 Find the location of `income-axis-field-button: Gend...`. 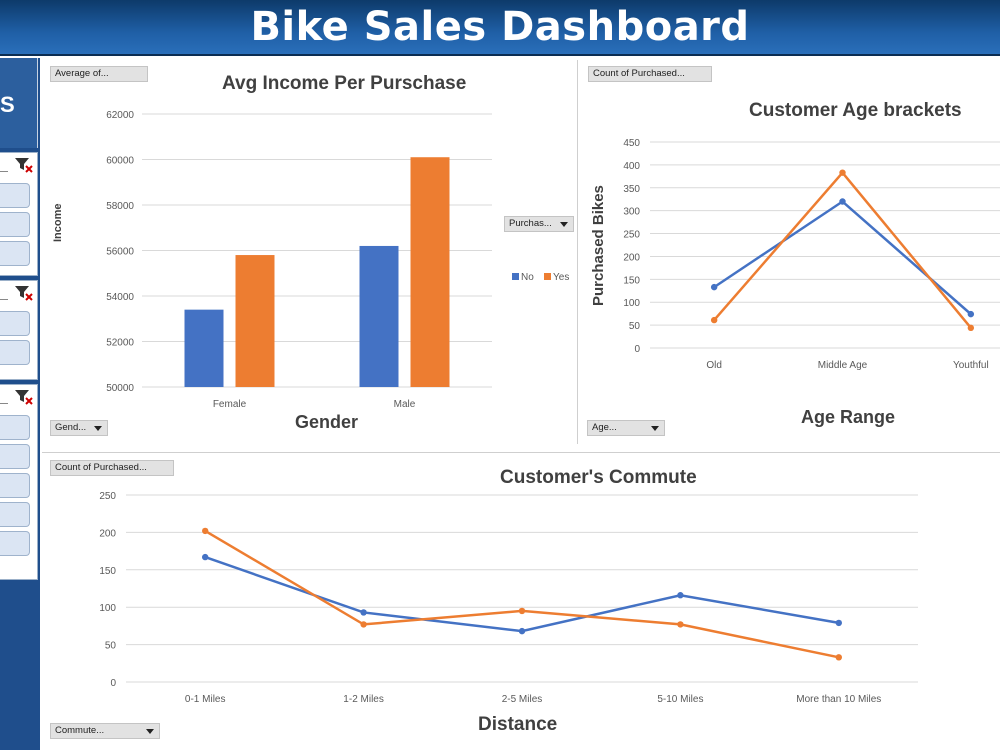

income-axis-field-button: Gend... is located at coordinates (79, 428).